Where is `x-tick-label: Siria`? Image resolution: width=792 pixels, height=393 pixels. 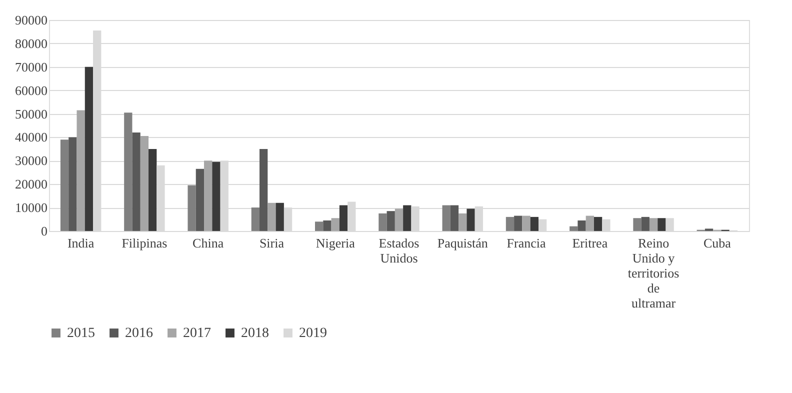 x-tick-label: Siria is located at coordinates (271, 243).